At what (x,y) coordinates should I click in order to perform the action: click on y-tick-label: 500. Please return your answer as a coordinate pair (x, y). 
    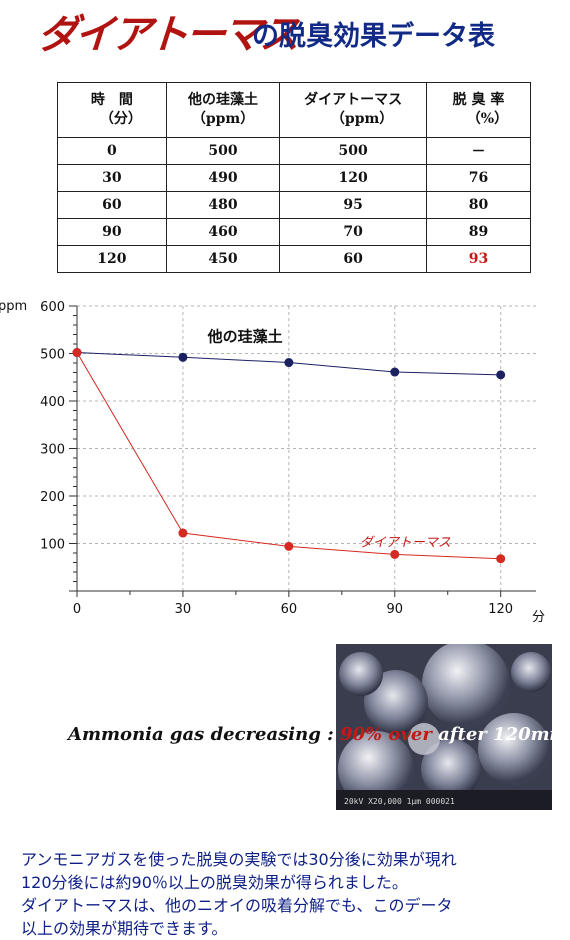
    Looking at the image, I should click on (52, 355).